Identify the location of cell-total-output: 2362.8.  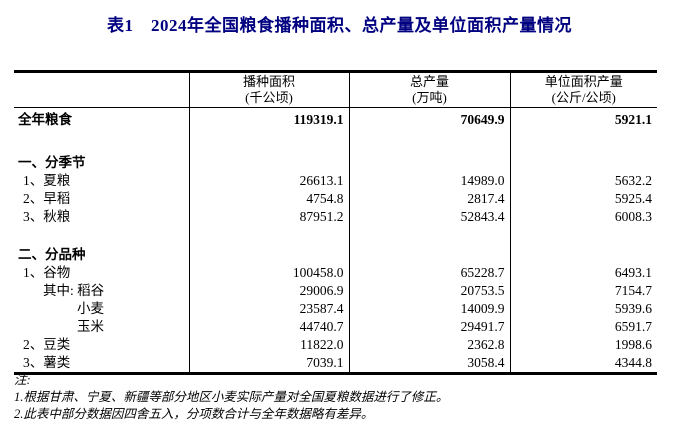
(429, 344).